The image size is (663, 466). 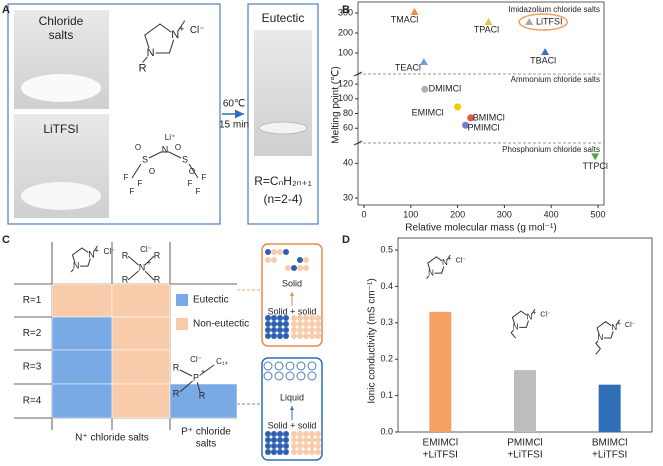 What do you see at coordinates (61, 35) in the screenshot?
I see `caption: salts` at bounding box center [61, 35].